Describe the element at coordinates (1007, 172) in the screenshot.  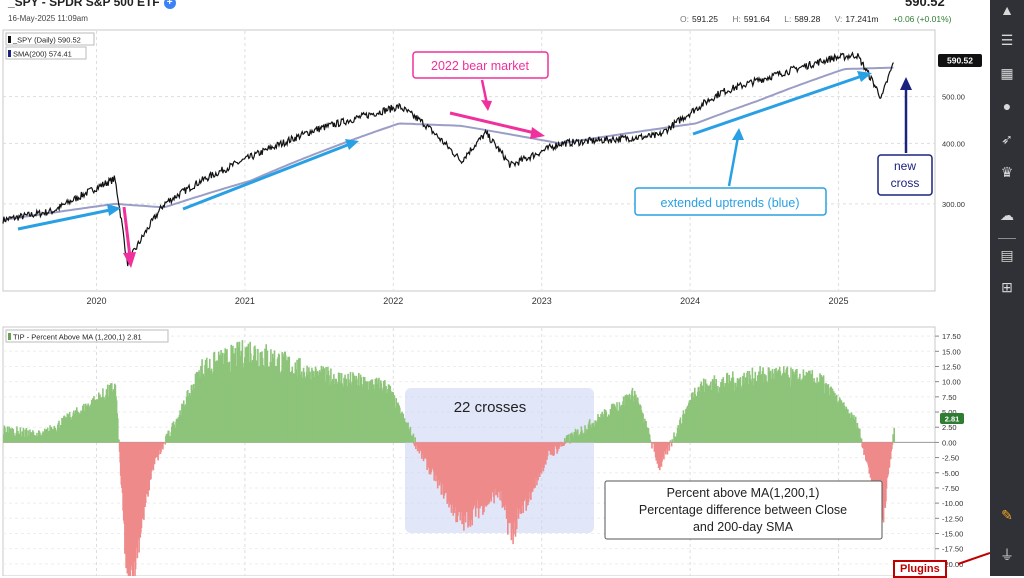
I see `trophy-icon: ♛` at that location.